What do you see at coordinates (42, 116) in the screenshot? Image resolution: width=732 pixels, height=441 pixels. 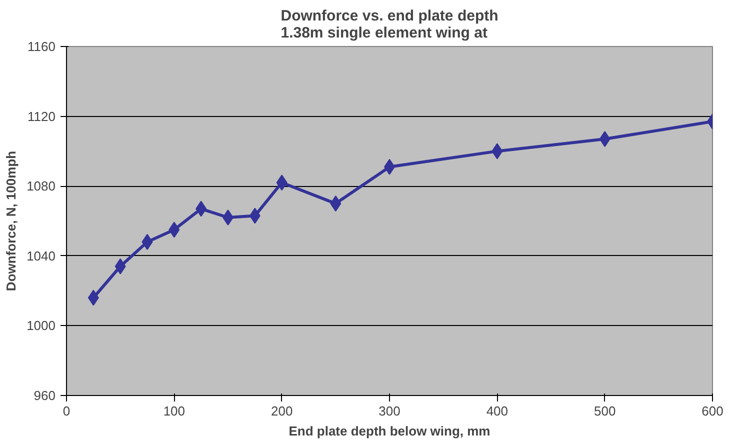 I see `y-tick-label: 1120` at bounding box center [42, 116].